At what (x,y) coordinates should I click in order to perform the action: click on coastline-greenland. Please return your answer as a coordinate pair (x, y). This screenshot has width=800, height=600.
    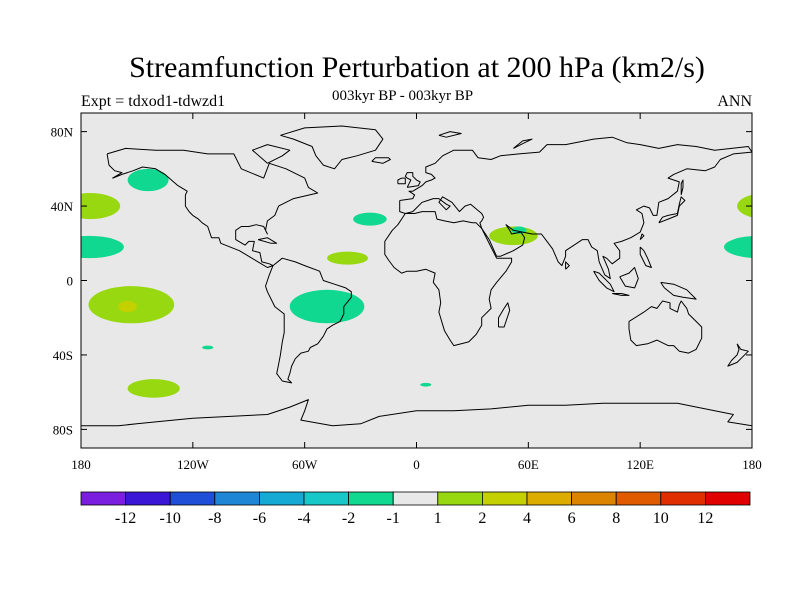
    Looking at the image, I should click on (332, 147).